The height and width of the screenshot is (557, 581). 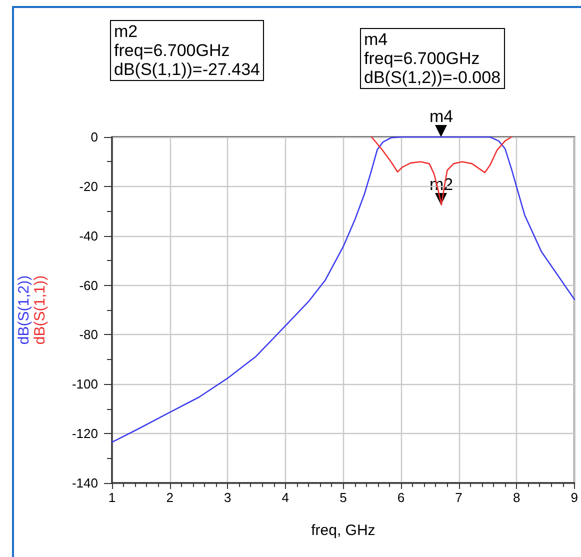 What do you see at coordinates (516, 497) in the screenshot?
I see `x-tick-label: 8` at bounding box center [516, 497].